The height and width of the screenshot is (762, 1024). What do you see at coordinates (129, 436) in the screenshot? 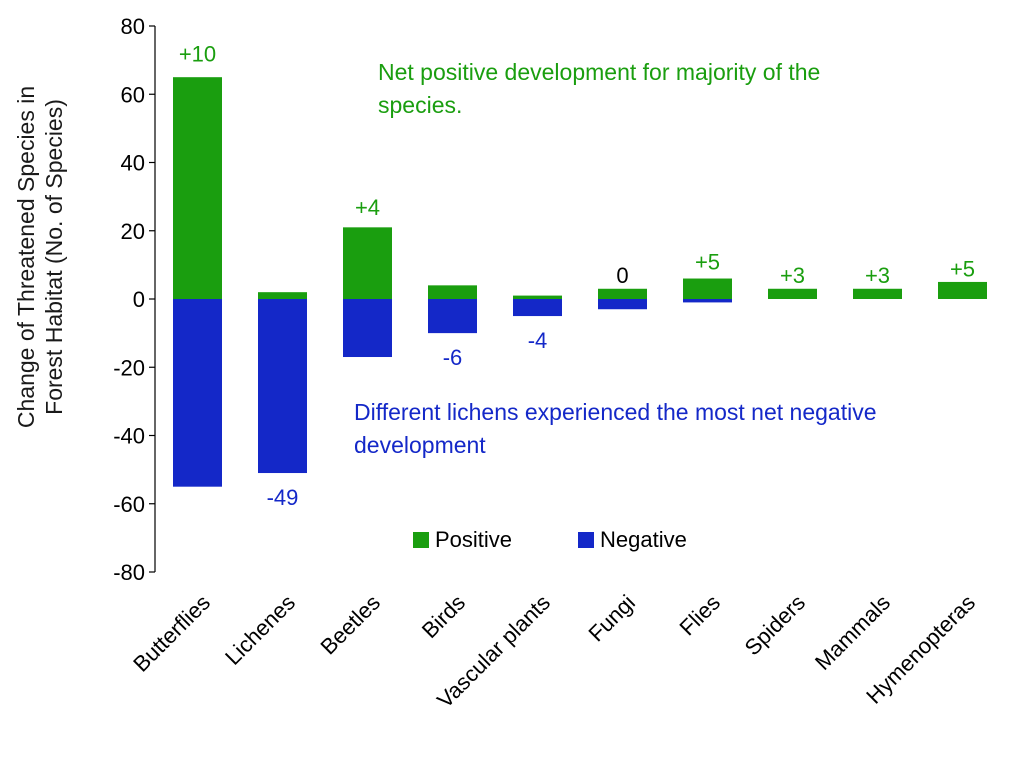
I see `y-tick-label: -40` at bounding box center [129, 436].